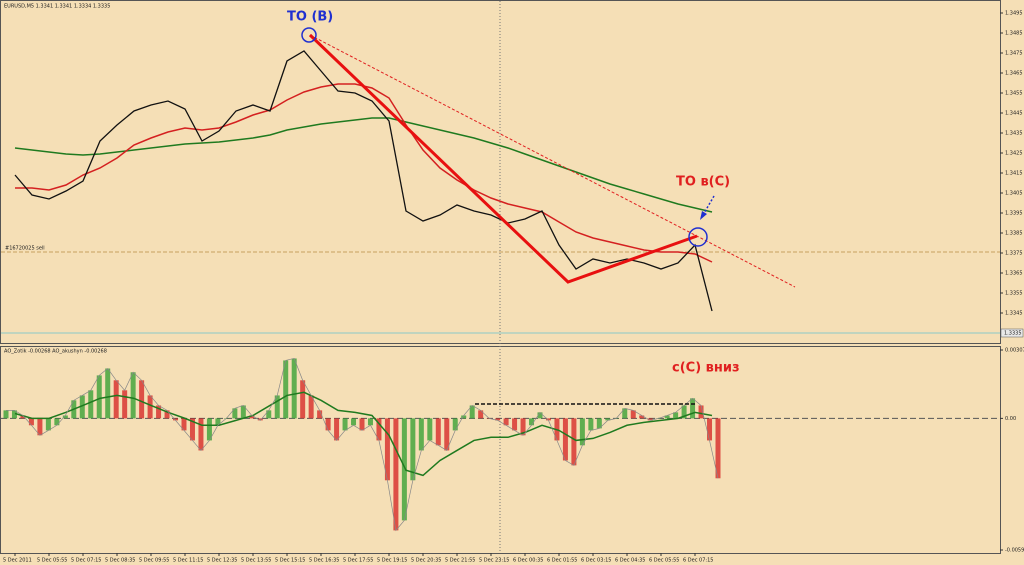 Image resolution: width=1024 pixels, height=565 pixels. Describe the element at coordinates (494, 561) in the screenshot. I see `x-tick-label: 5 Dec 23:15` at that location.